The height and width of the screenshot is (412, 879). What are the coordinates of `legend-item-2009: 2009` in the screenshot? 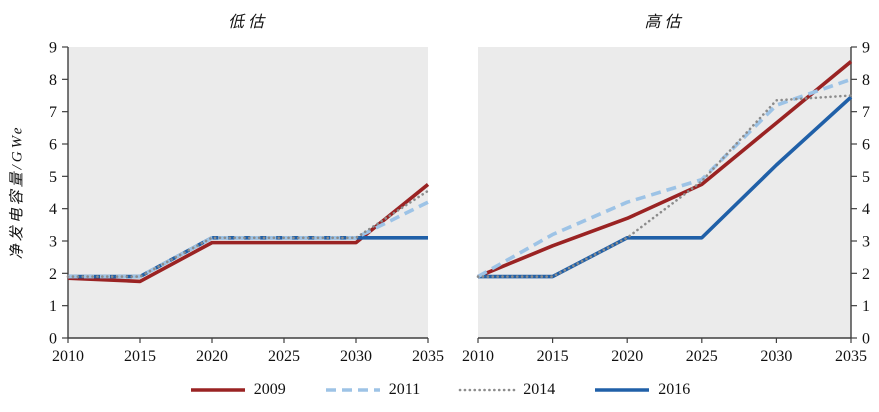 It's located at (237, 390).